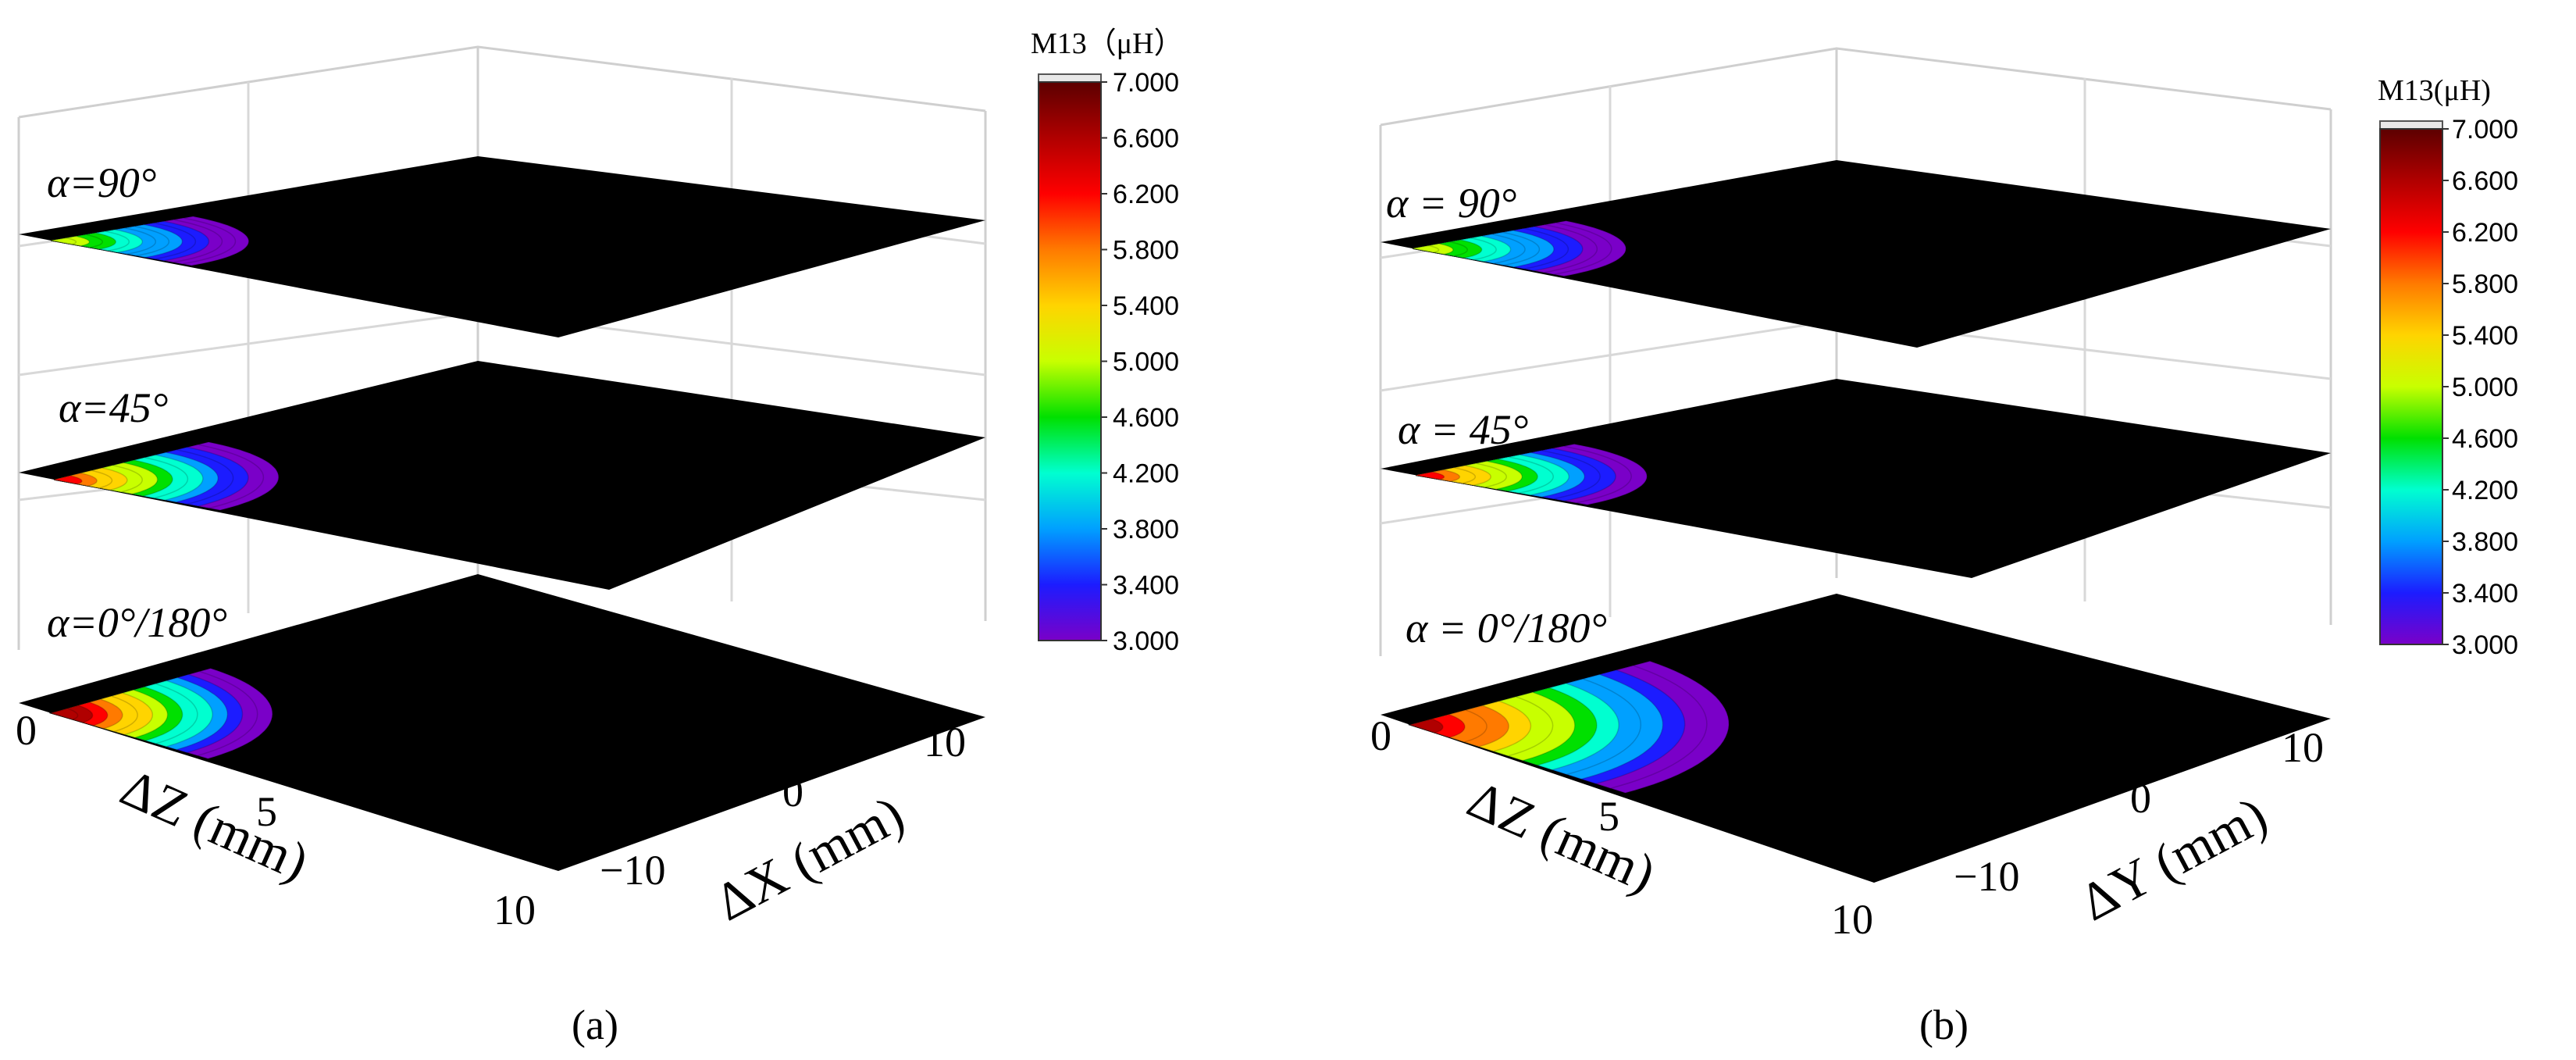  I want to click on layer-label-a-0: α=90°, so click(101, 182).